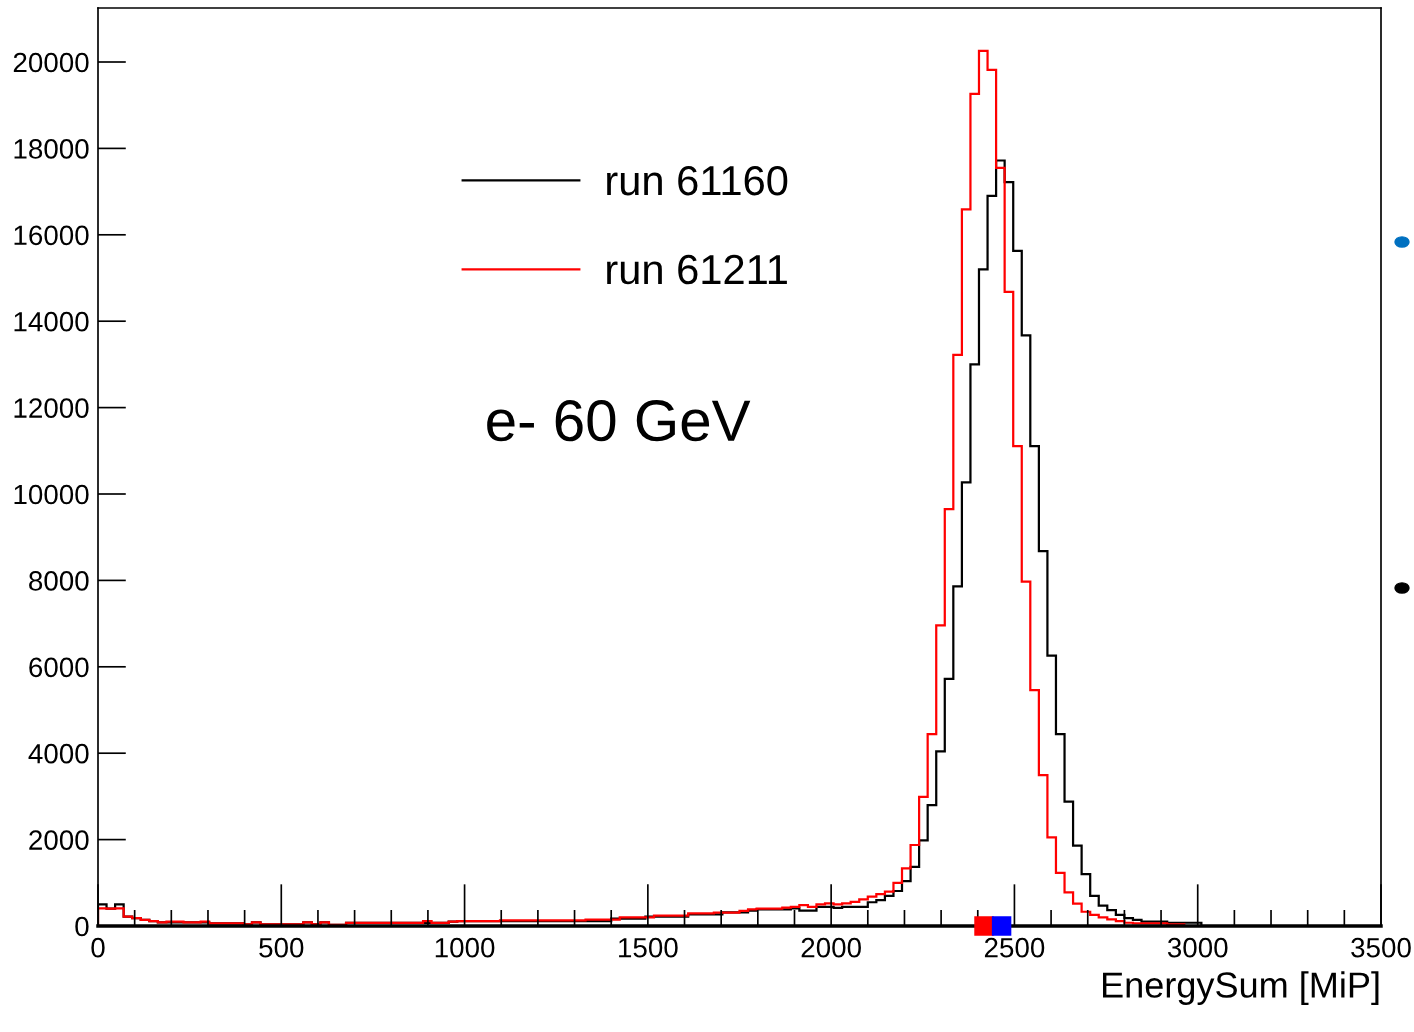  Describe the element at coordinates (51, 494) in the screenshot. I see `y-tick-label: 10000` at that location.